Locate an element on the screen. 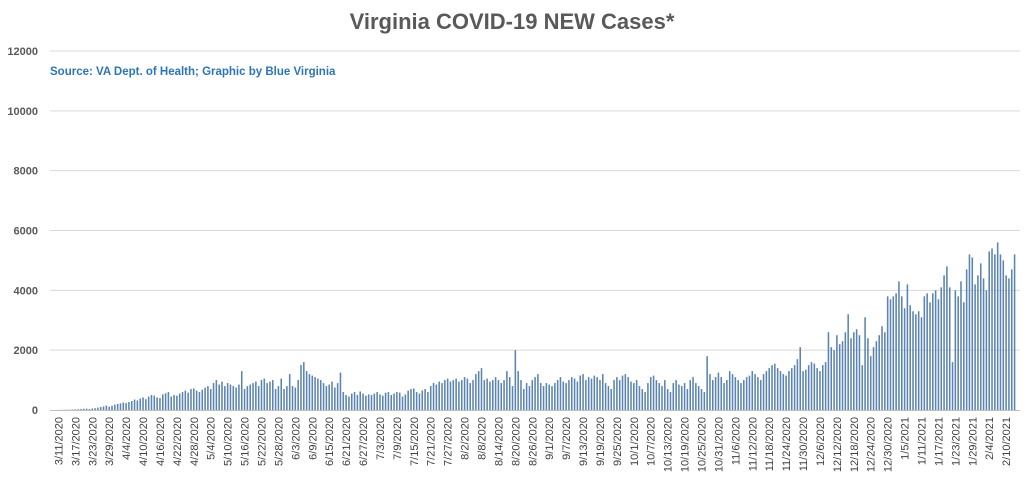 Image resolution: width=1024 pixels, height=486 pixels. x-tick-label: 12/12/2020 is located at coordinates (838, 444).